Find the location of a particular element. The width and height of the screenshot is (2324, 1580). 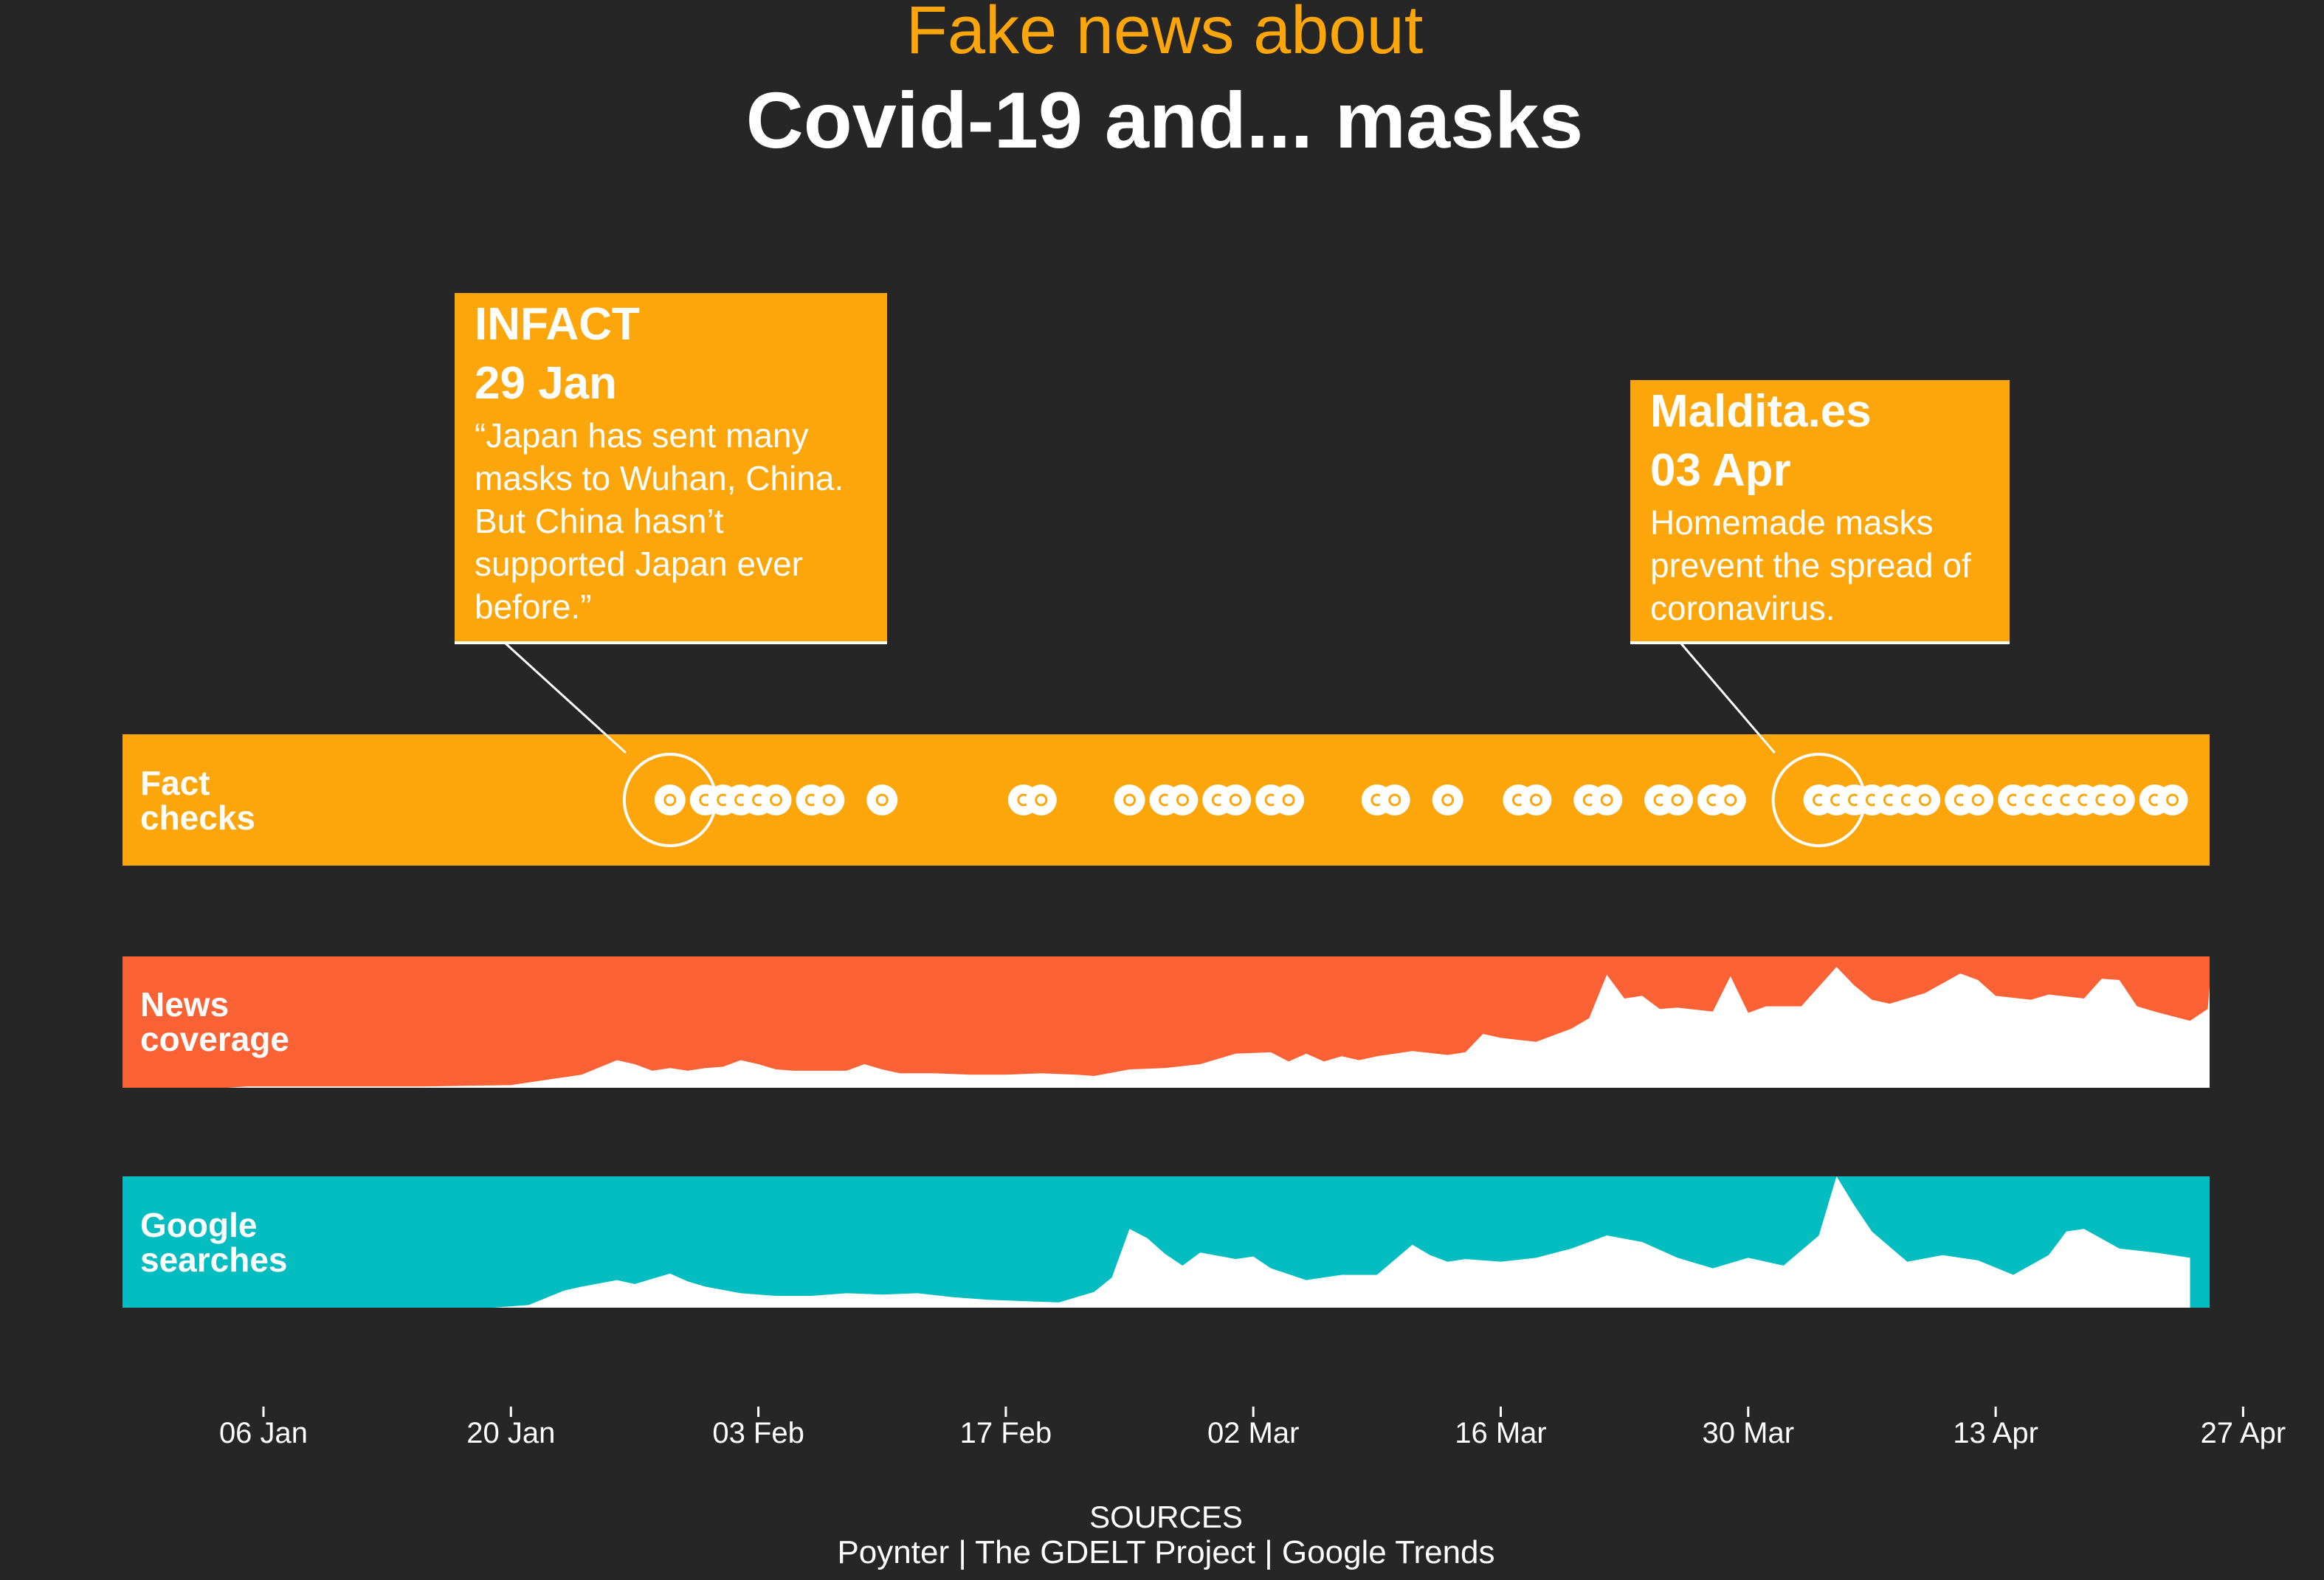

callout-text-line: But China hasn’t is located at coordinates (599, 521).